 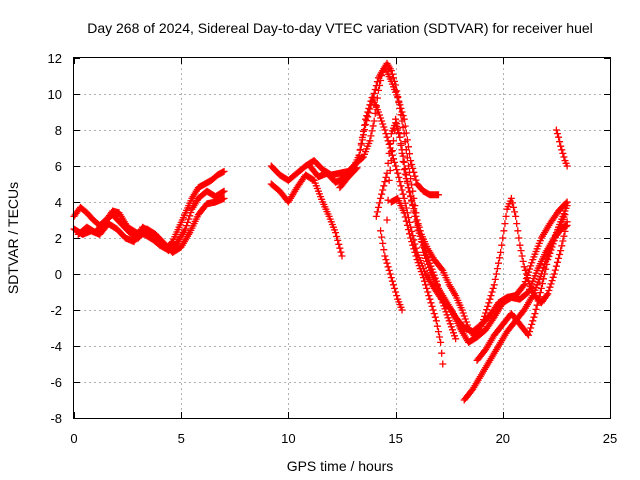 What do you see at coordinates (58, 238) in the screenshot?
I see `y-tick-label: 2` at bounding box center [58, 238].